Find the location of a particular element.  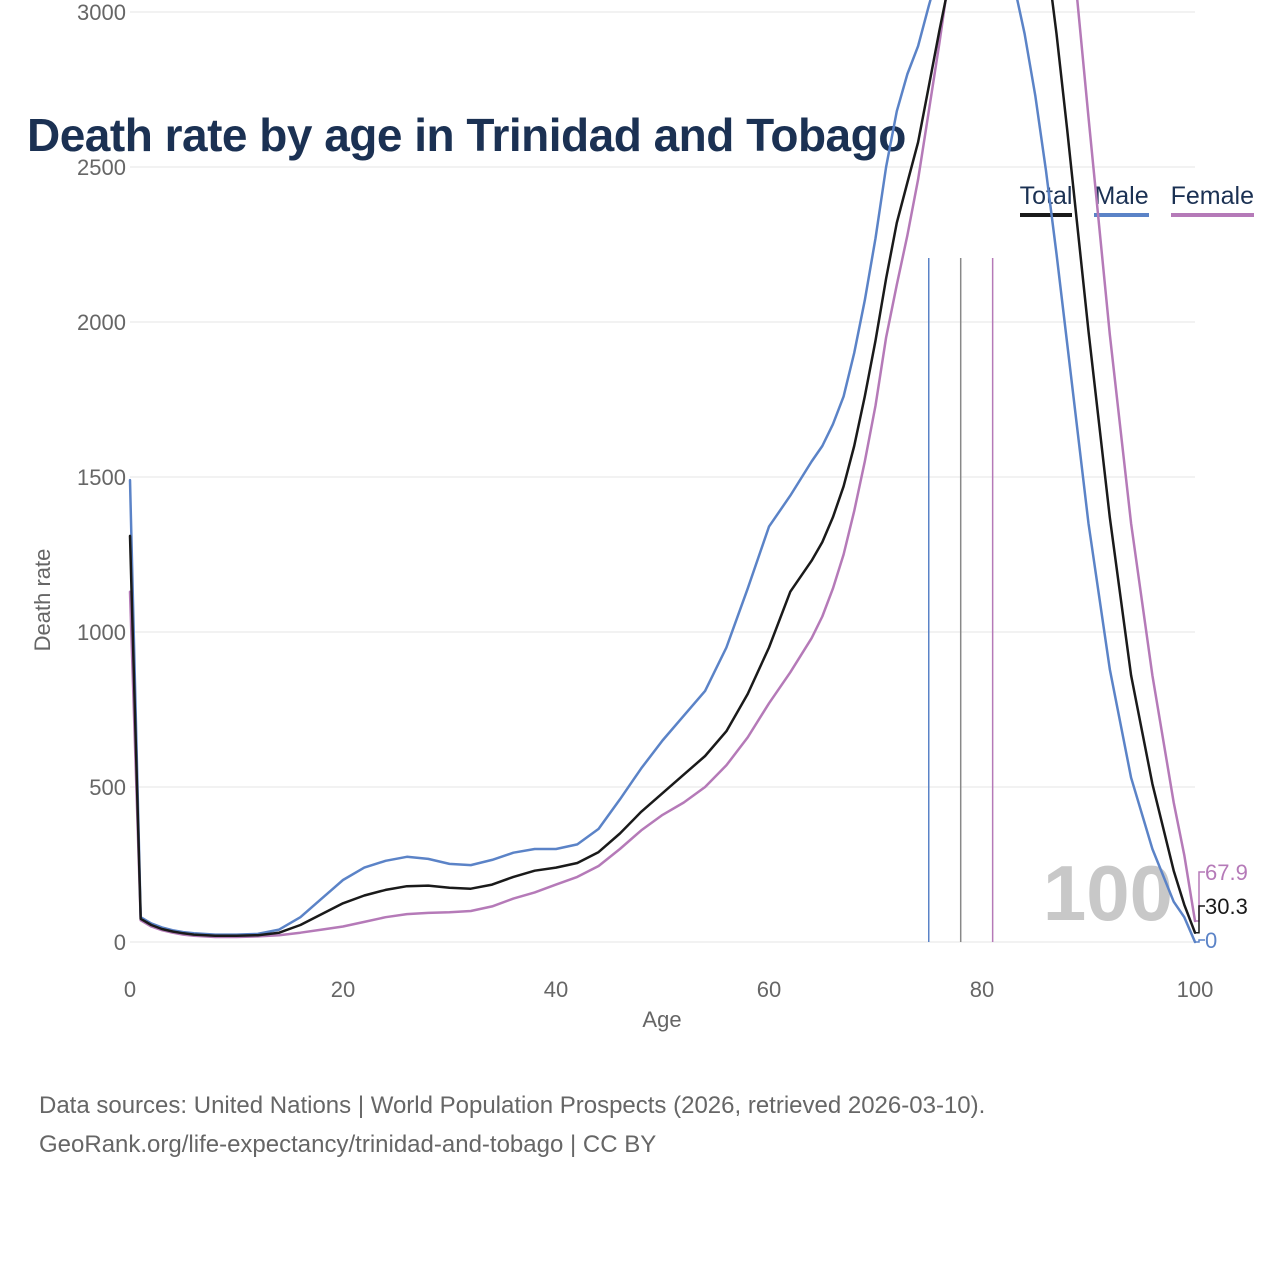

reference-lines is located at coordinates (961, 600).